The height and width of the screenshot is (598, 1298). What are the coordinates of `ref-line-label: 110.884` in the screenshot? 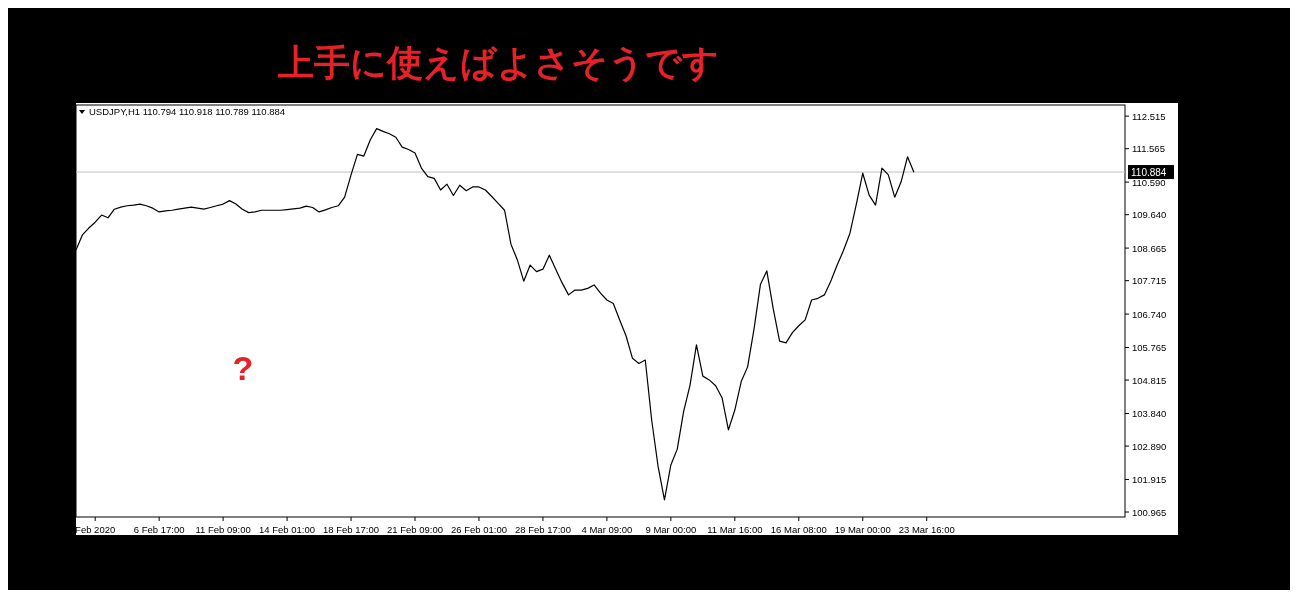 It's located at (1149, 173).